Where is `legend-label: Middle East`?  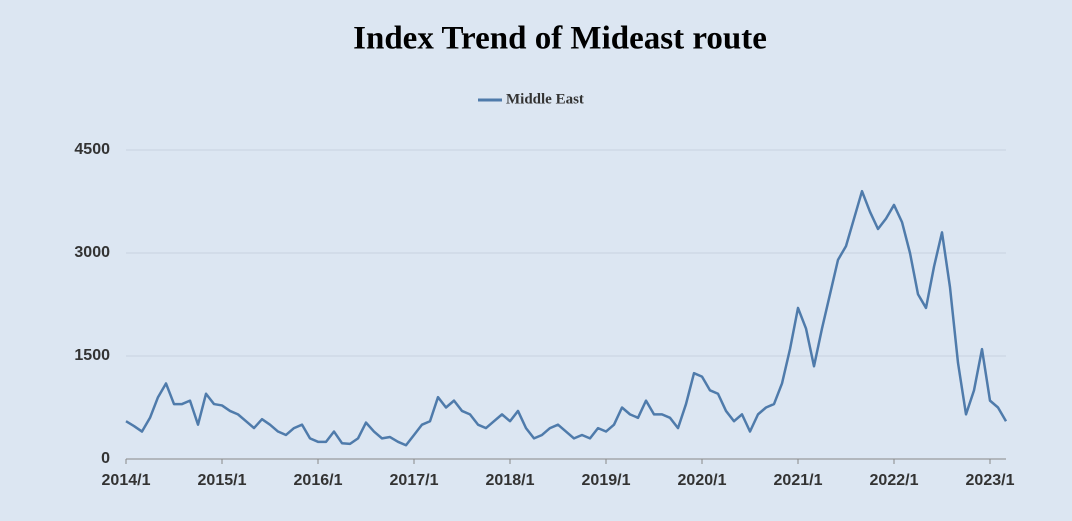
legend-label: Middle East is located at coordinates (545, 99).